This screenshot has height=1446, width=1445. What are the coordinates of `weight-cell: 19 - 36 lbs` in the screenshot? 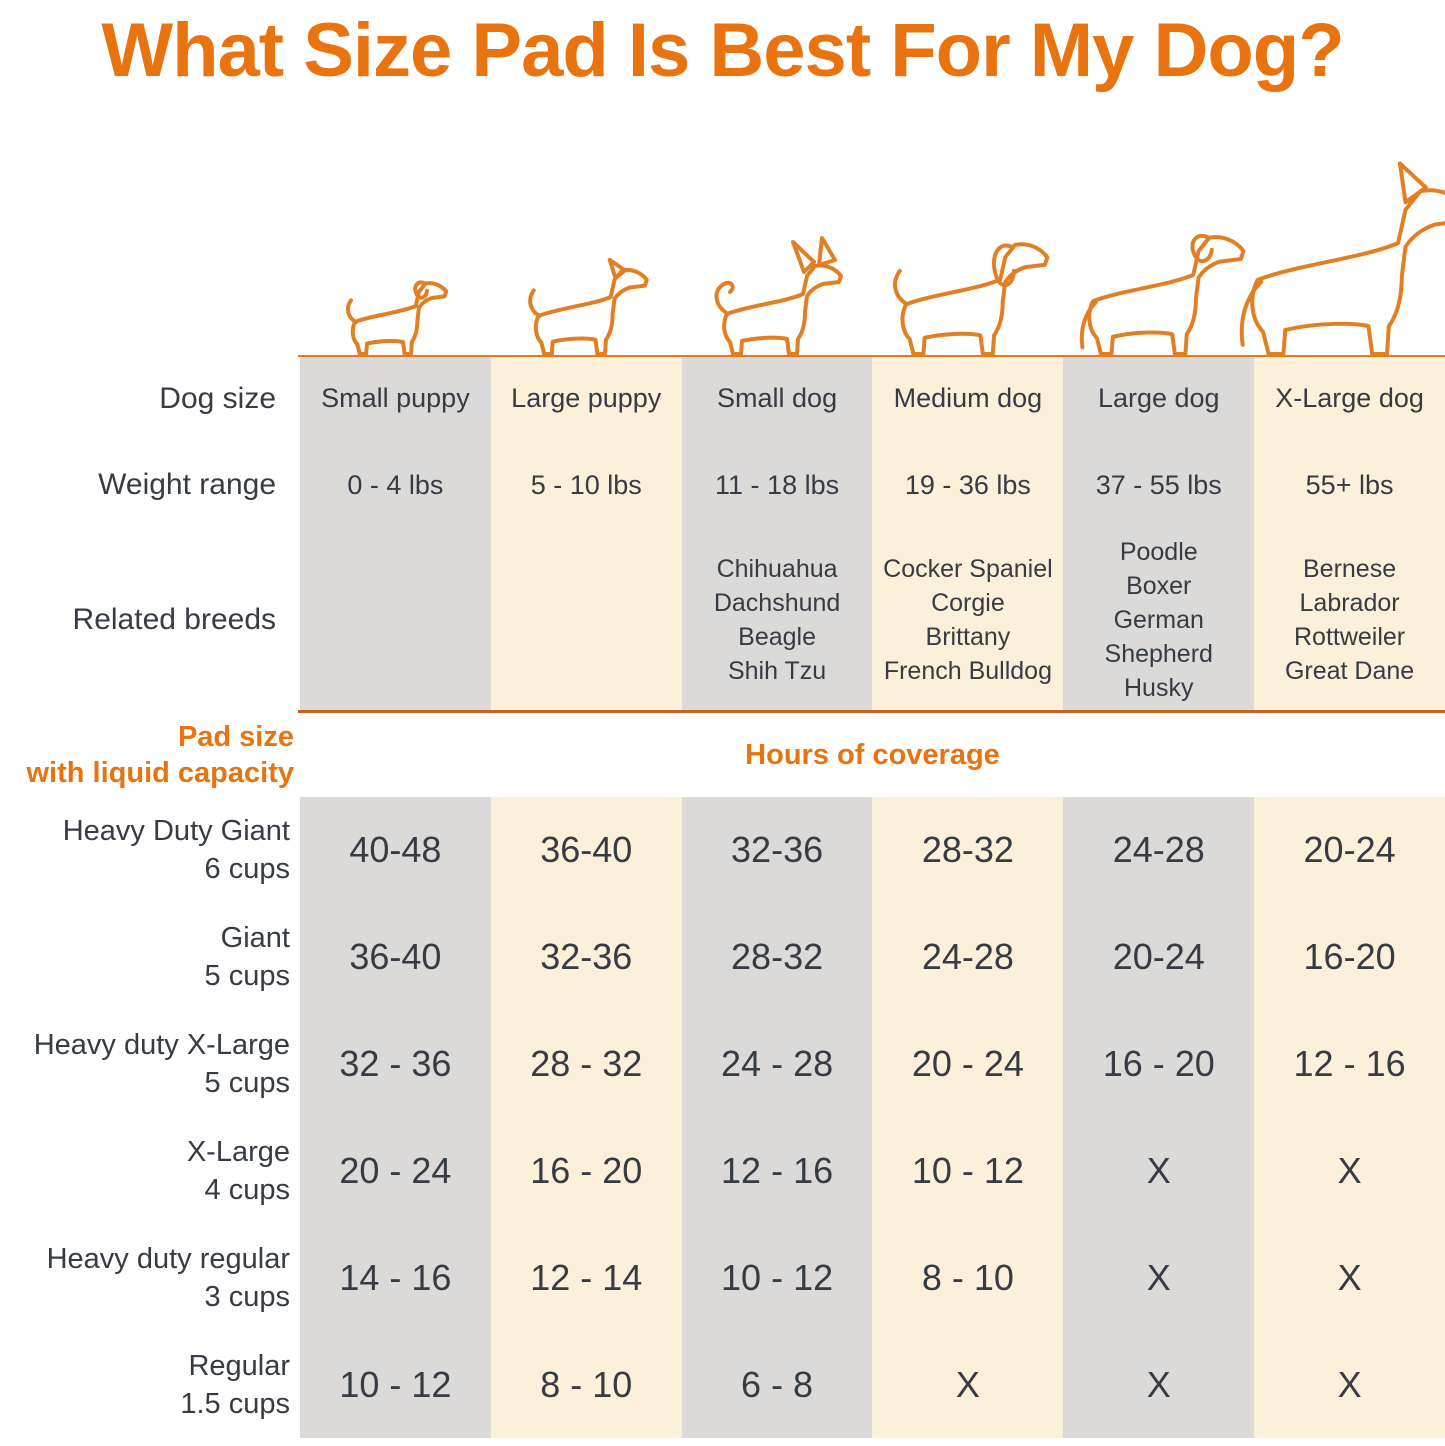 It's located at (968, 485).